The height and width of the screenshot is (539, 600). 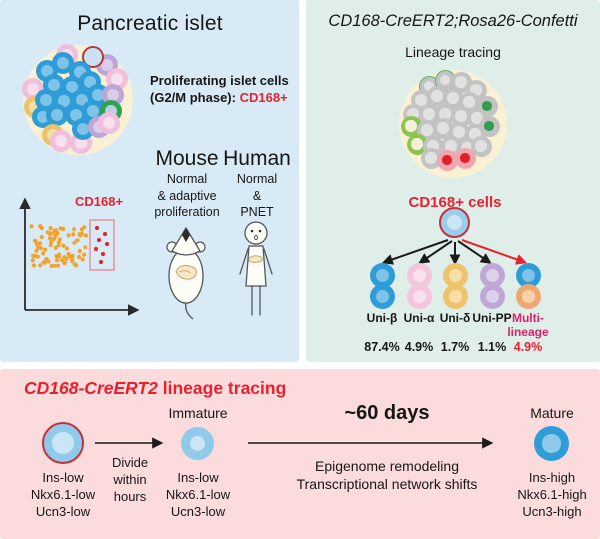 I want to click on islet-cell-gr, so click(x=417, y=144).